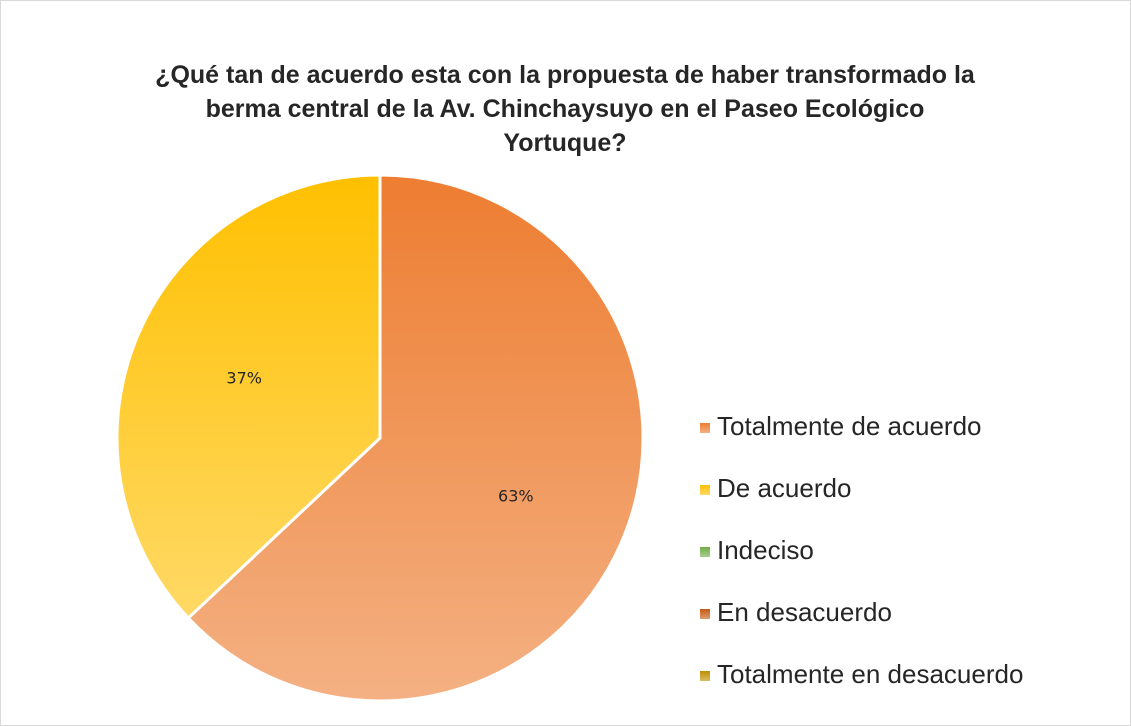  Describe the element at coordinates (804, 612) in the screenshot. I see `legend-label: En desacuerdo` at that location.